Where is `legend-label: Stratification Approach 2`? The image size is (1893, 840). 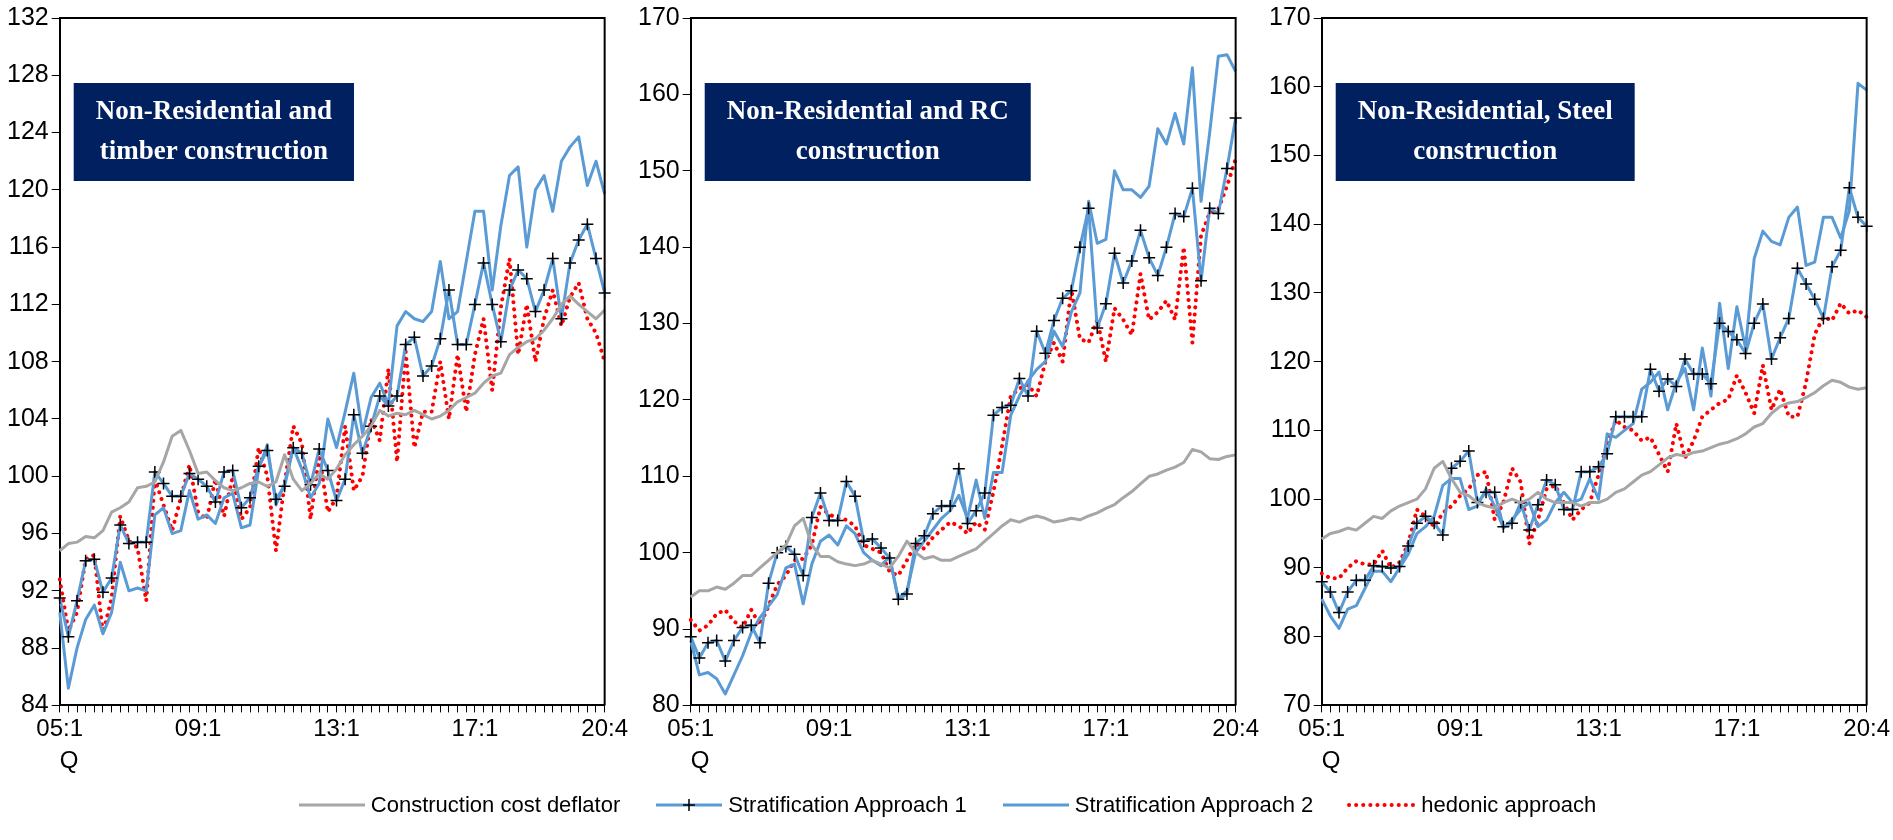 legend-label: Stratification Approach 2 is located at coordinates (1194, 805).